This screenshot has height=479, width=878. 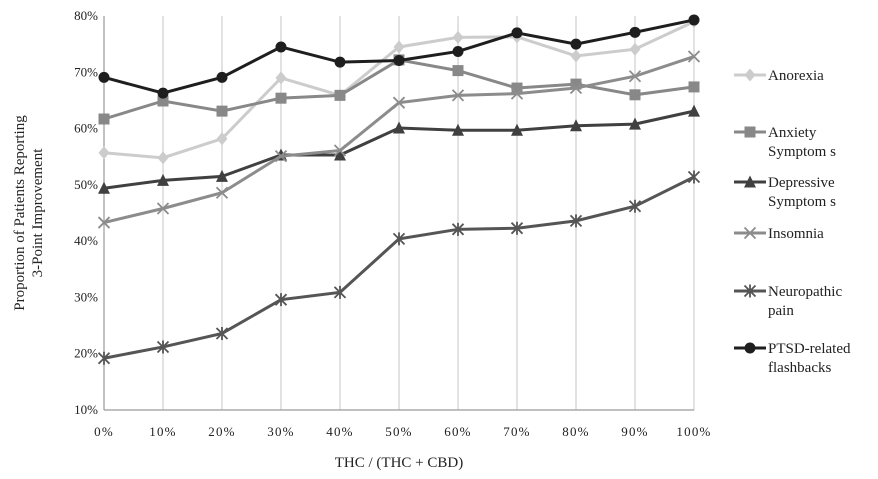 I want to click on legend-label: Anorexia, so click(x=796, y=76).